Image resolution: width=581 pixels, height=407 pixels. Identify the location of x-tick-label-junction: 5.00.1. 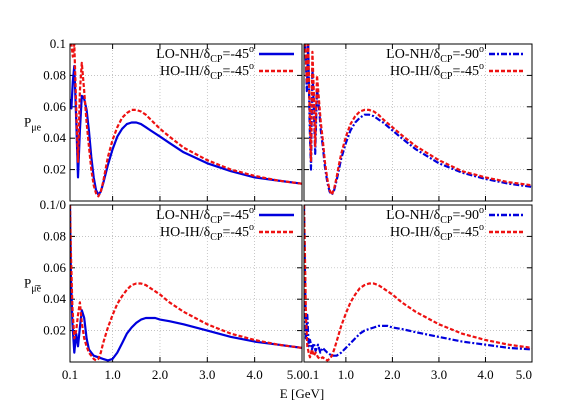
(303, 374).